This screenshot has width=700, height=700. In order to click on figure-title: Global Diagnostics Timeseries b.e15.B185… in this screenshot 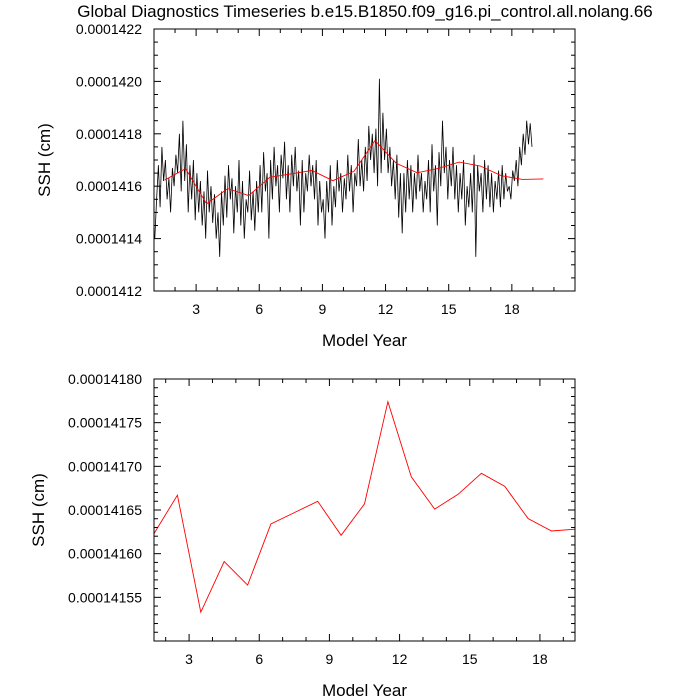, I will do `click(365, 11)`.